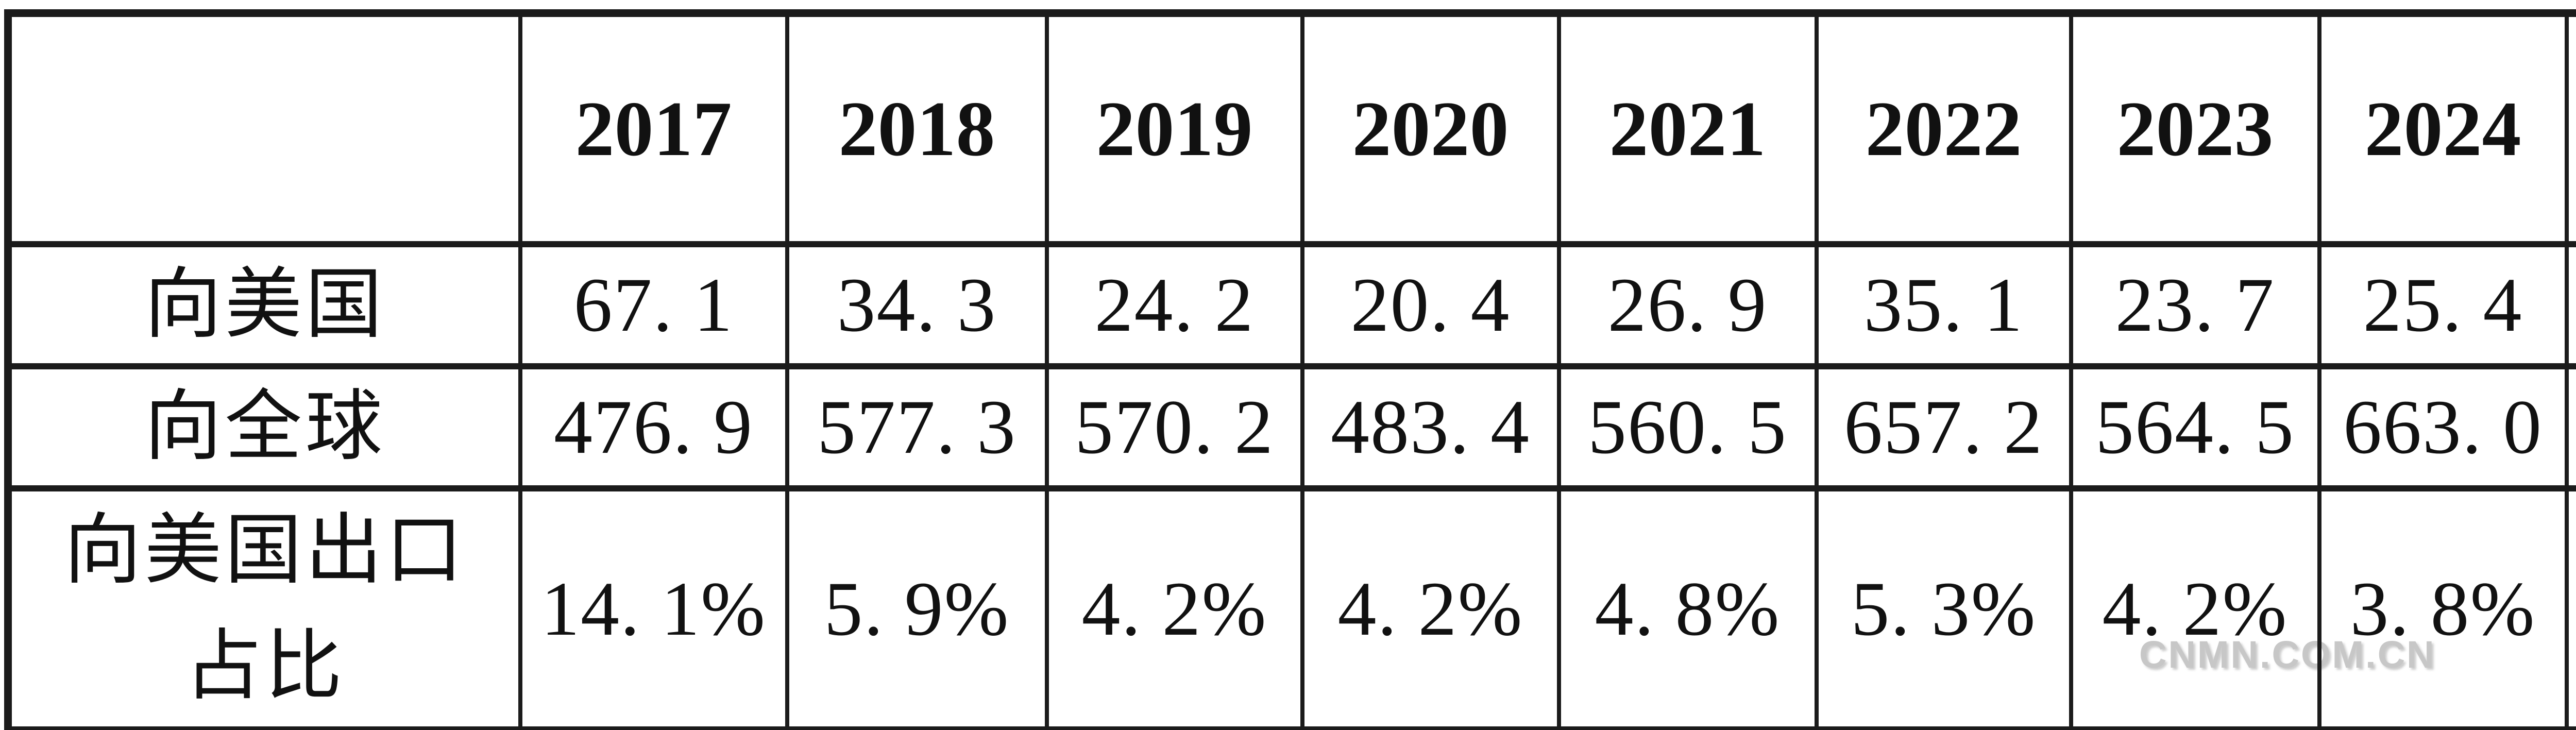  What do you see at coordinates (1688, 607) in the screenshot?
I see `data-cell: 4. 8%` at bounding box center [1688, 607].